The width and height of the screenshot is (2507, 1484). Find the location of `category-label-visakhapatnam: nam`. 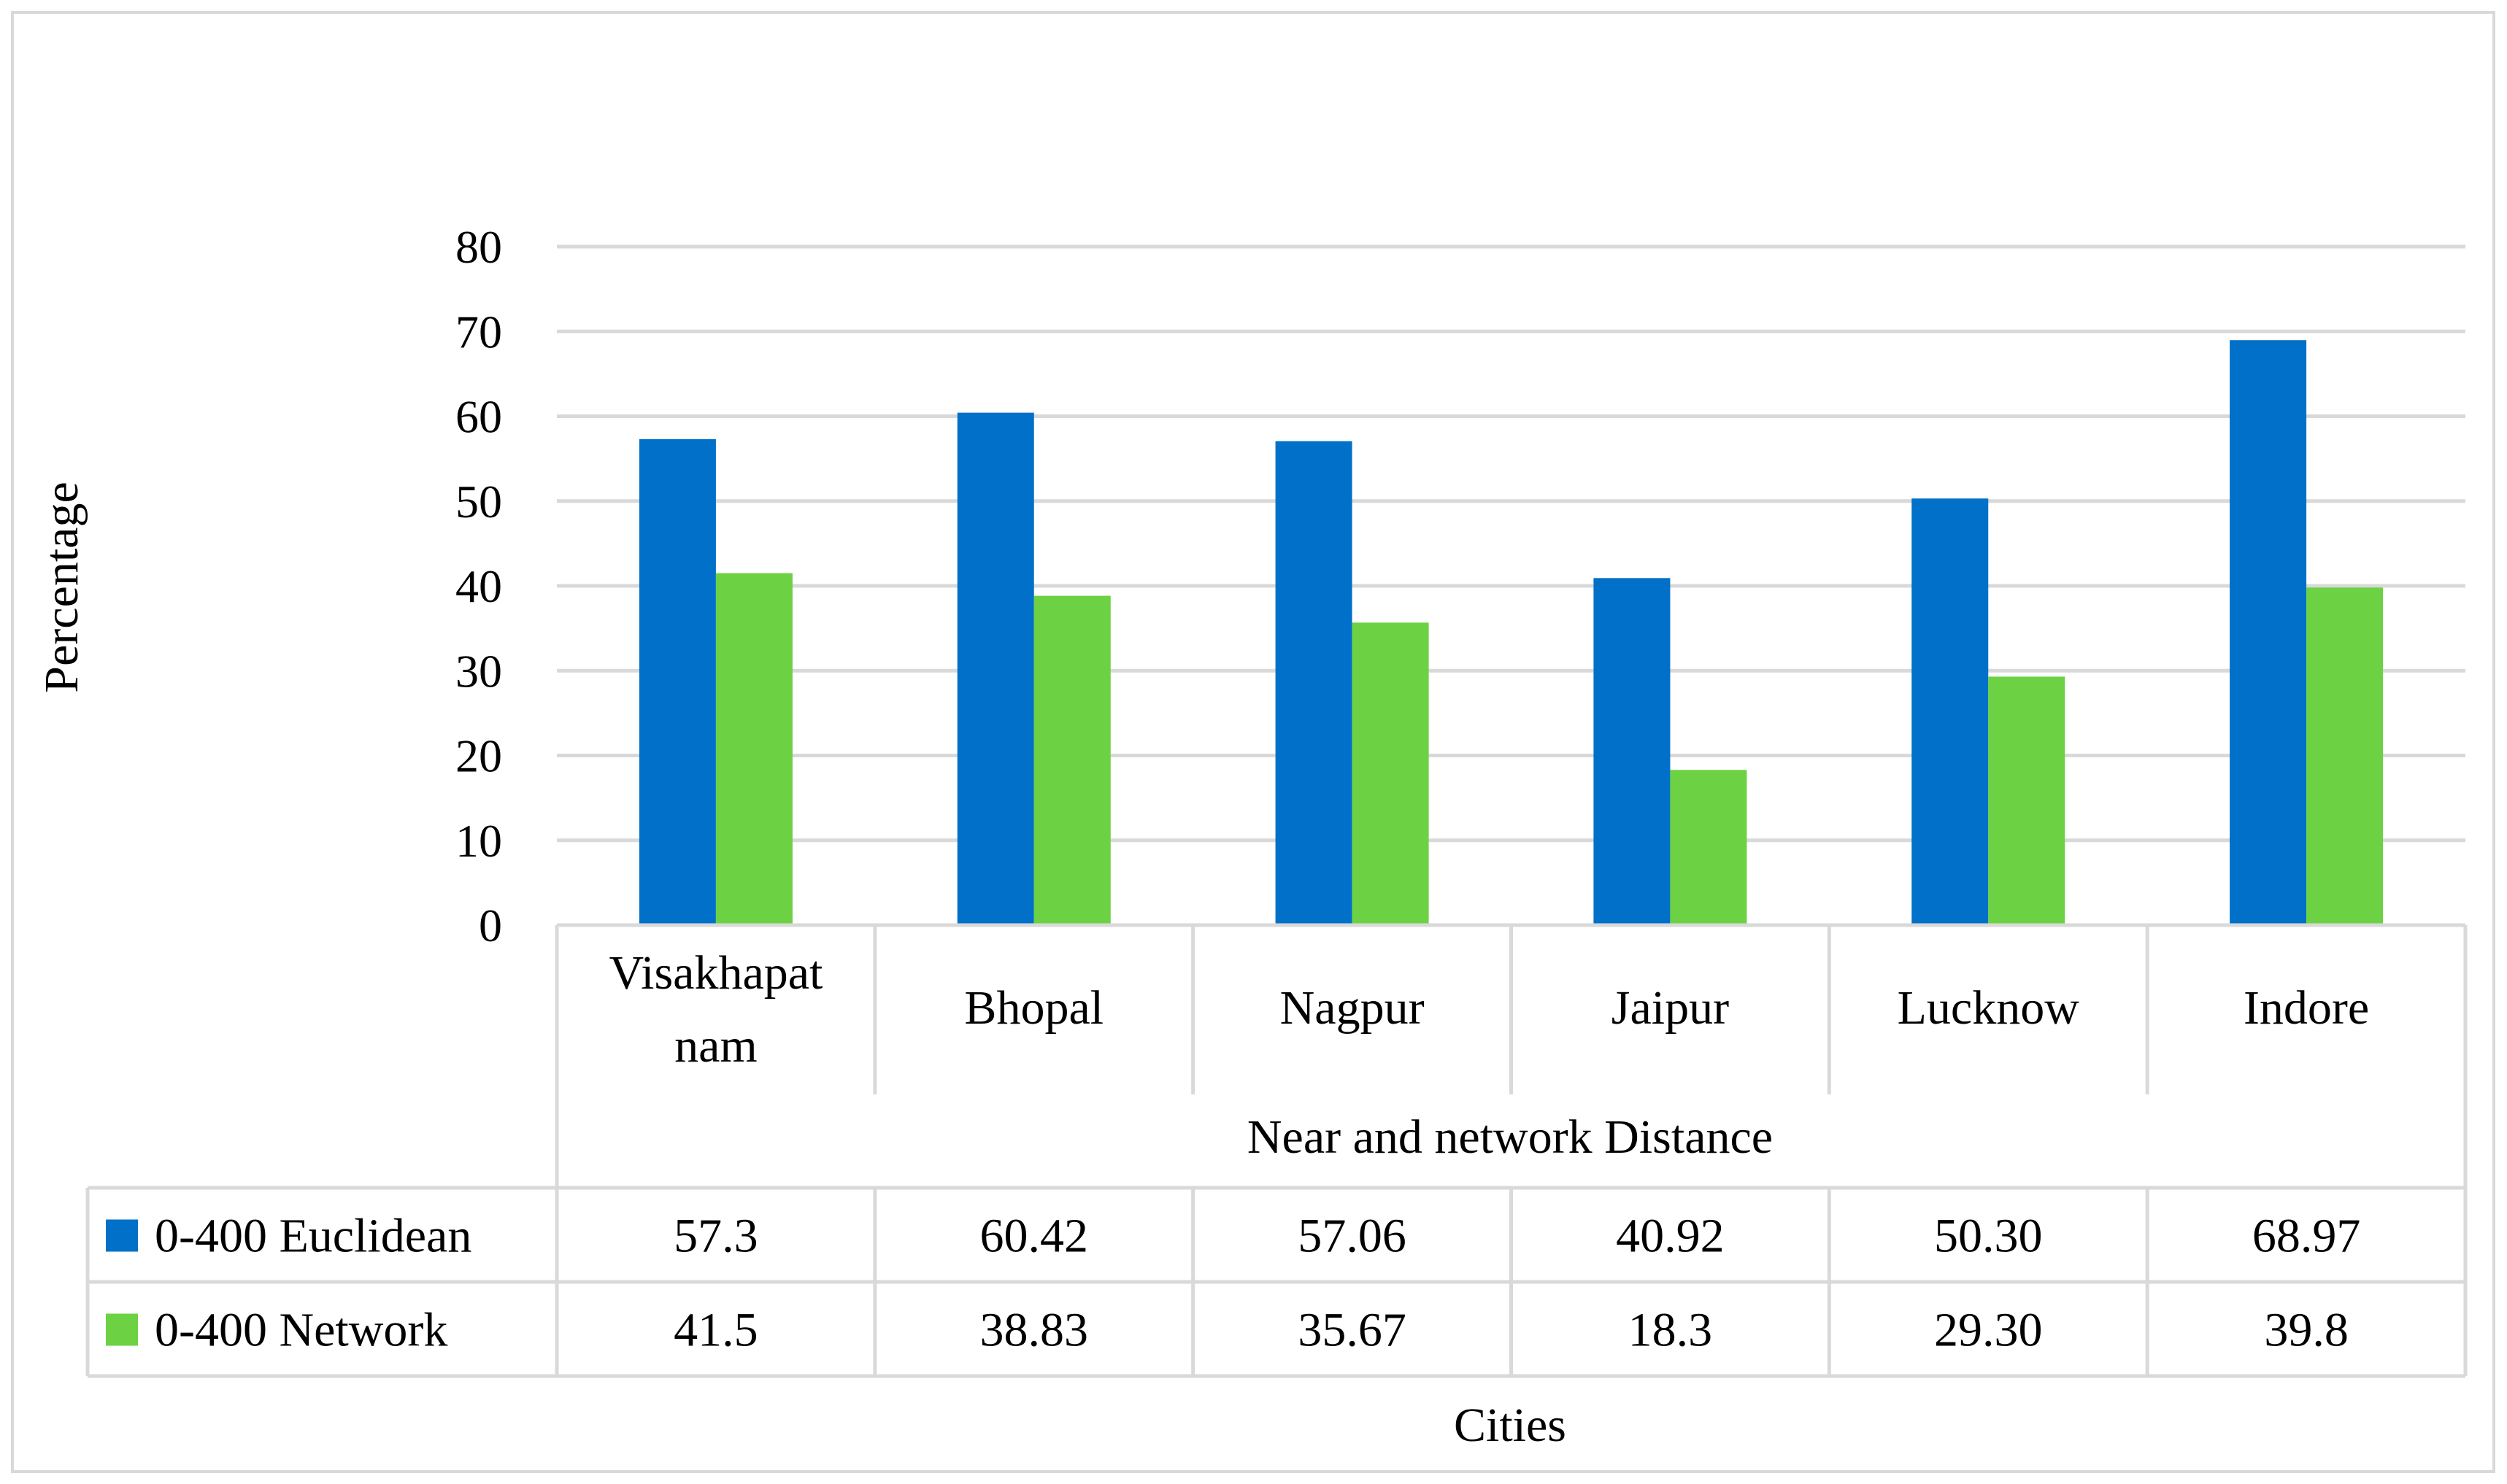

category-label-visakhapatnam: nam is located at coordinates (716, 1046).